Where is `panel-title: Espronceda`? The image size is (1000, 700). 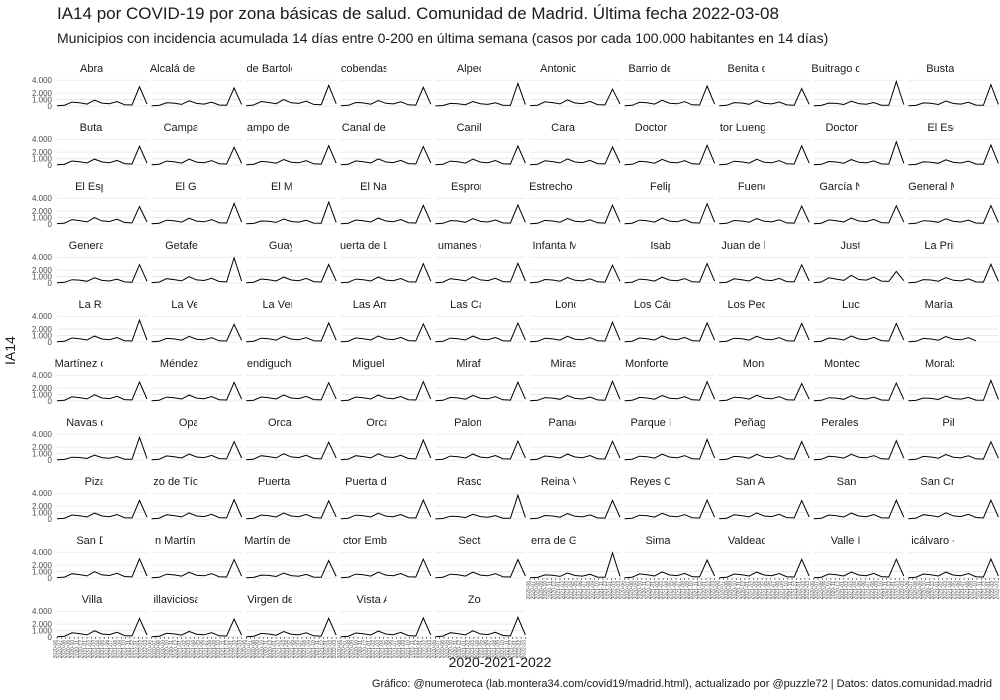 panel-title: Espronceda is located at coordinates (481, 187).